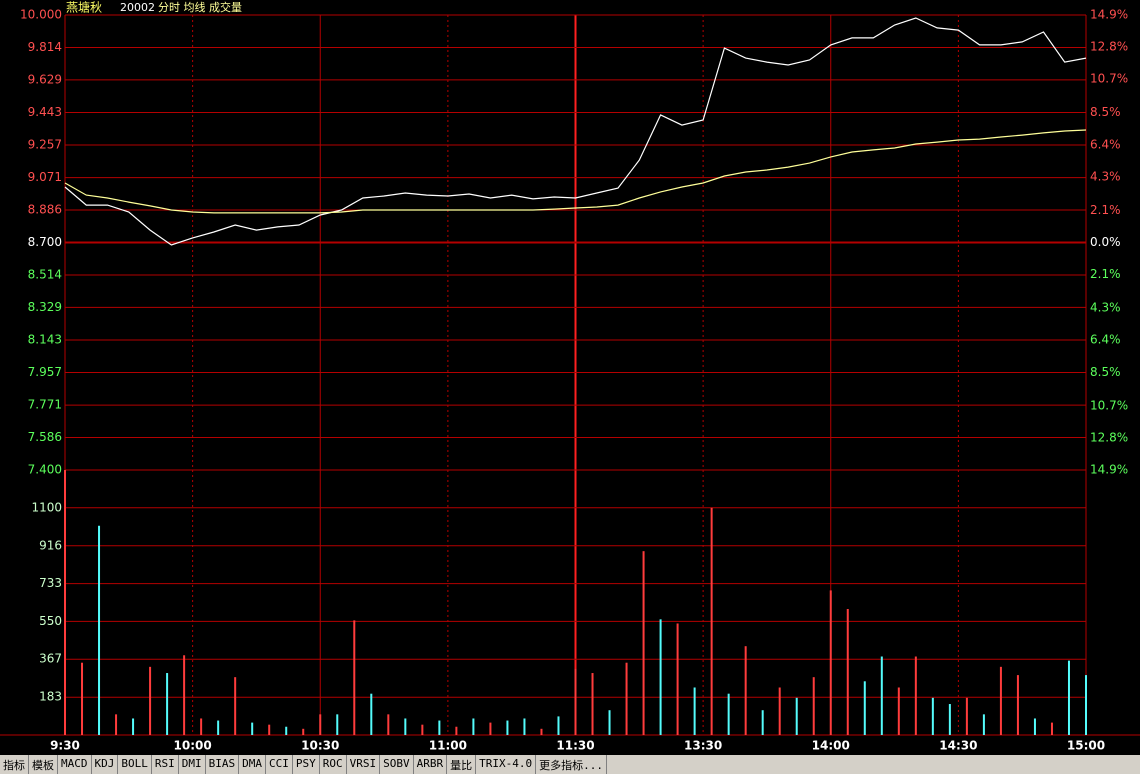 This screenshot has width=1140, height=774. What do you see at coordinates (75, 764) in the screenshot?
I see `tab: MACD` at bounding box center [75, 764].